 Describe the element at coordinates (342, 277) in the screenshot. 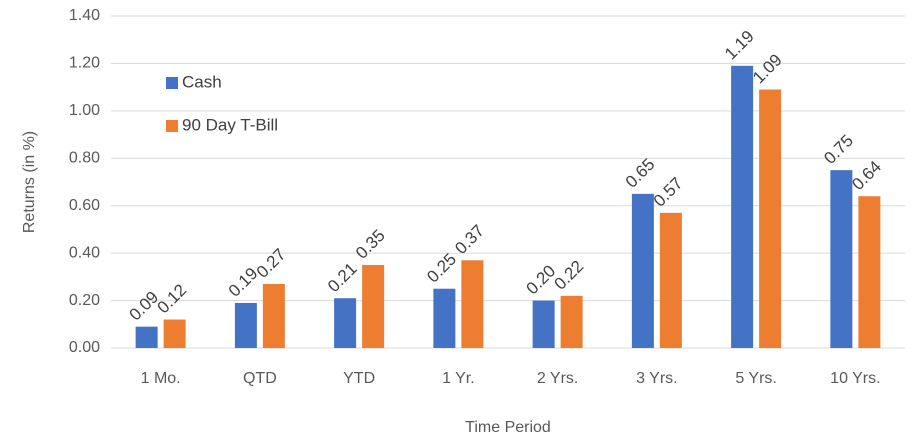

I see `data-label: 0.21` at that location.